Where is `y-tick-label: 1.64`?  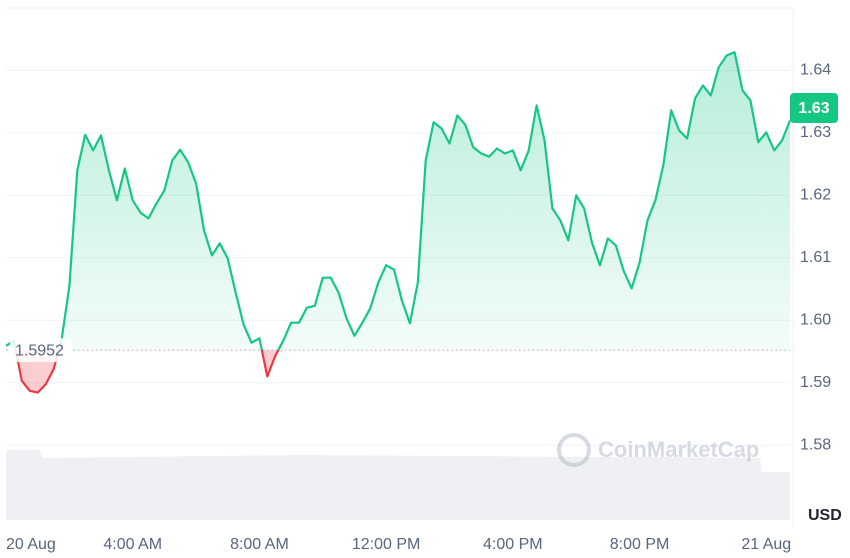 y-tick-label: 1.64 is located at coordinates (815, 70).